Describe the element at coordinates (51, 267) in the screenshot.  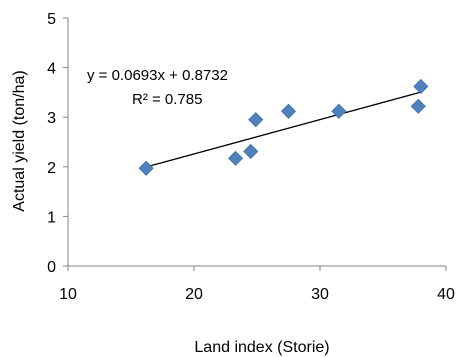
I see `y-tick-label: 0` at that location.